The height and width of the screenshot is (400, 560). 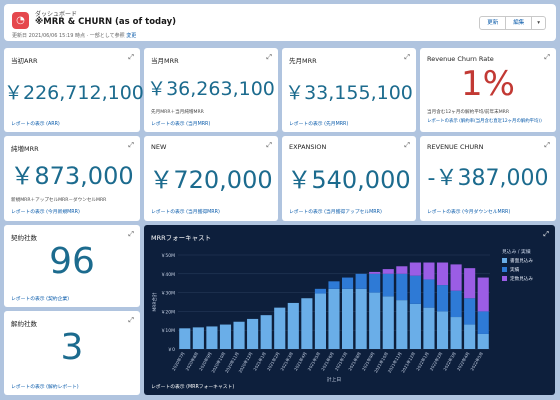 I want to click on card-title: EXPANSION, so click(x=308, y=147).